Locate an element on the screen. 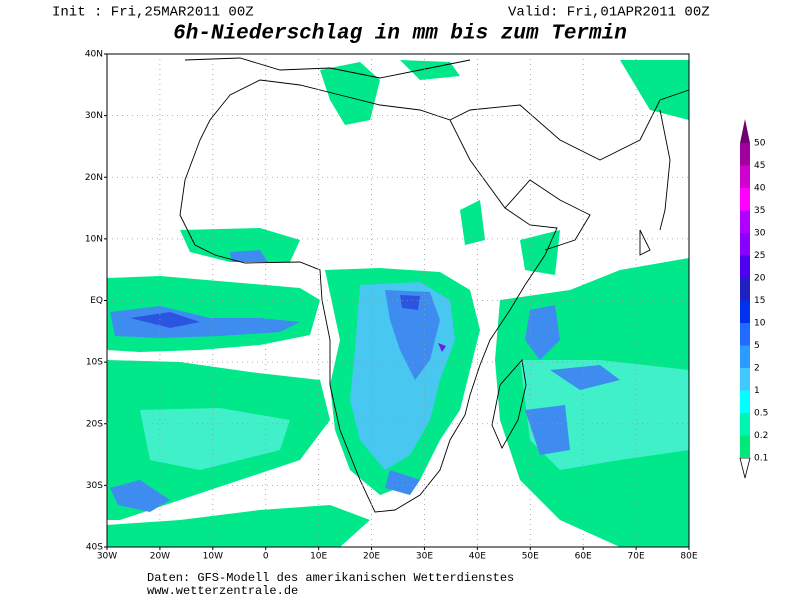 This screenshot has width=800, height=605. lon-label: 50E is located at coordinates (530, 557).